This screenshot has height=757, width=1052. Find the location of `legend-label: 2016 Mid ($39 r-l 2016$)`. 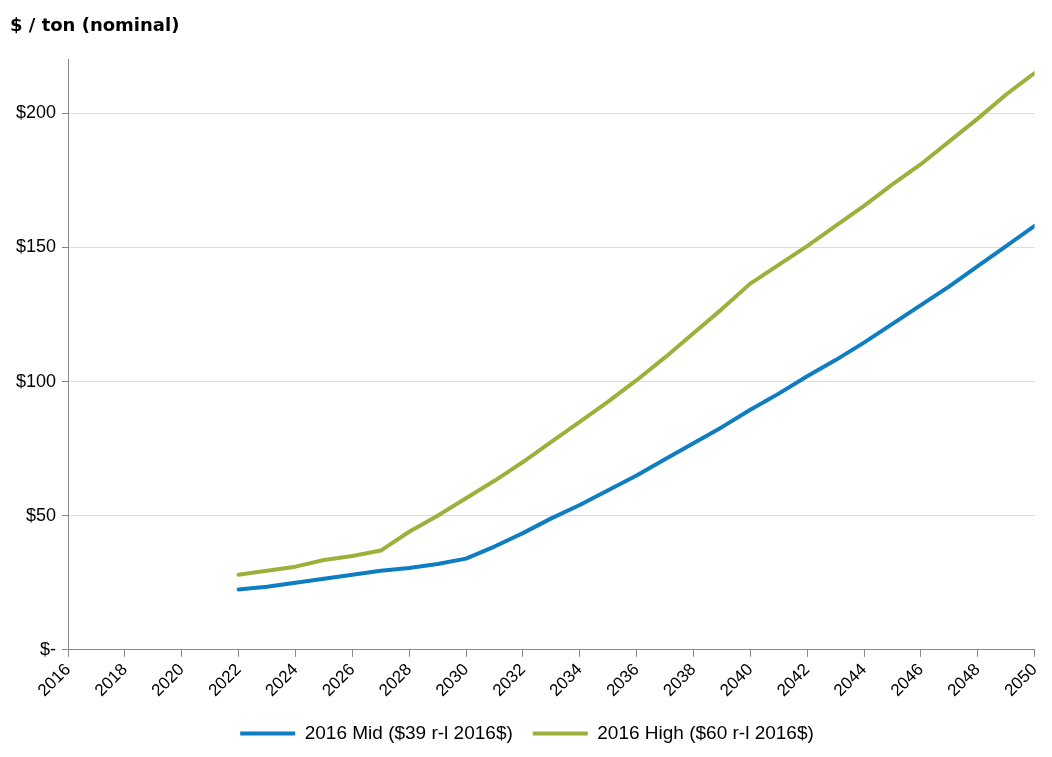

legend-label: 2016 Mid ($39 r-l 2016$) is located at coordinates (408, 732).